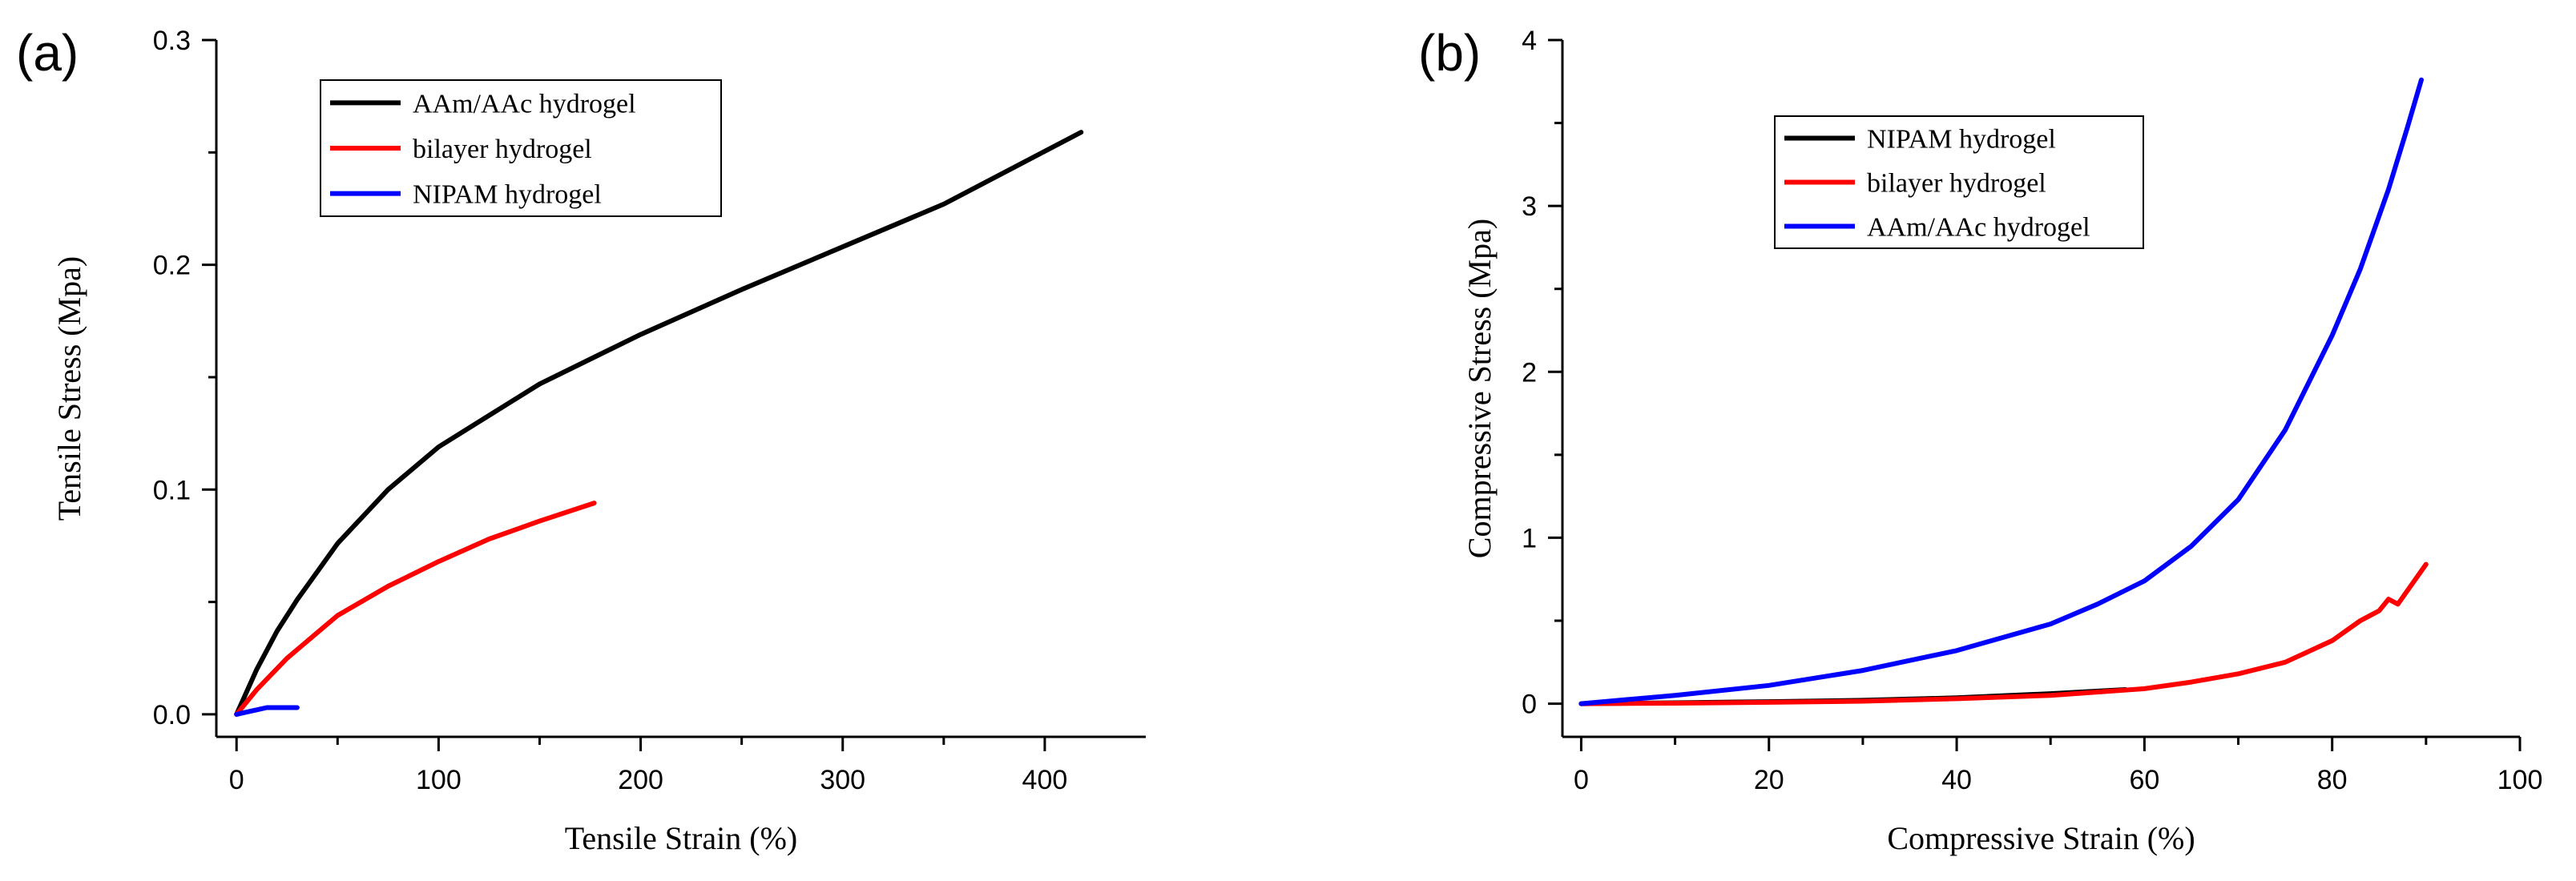  What do you see at coordinates (172, 41) in the screenshot?
I see `y-tick-label: 0.3` at bounding box center [172, 41].